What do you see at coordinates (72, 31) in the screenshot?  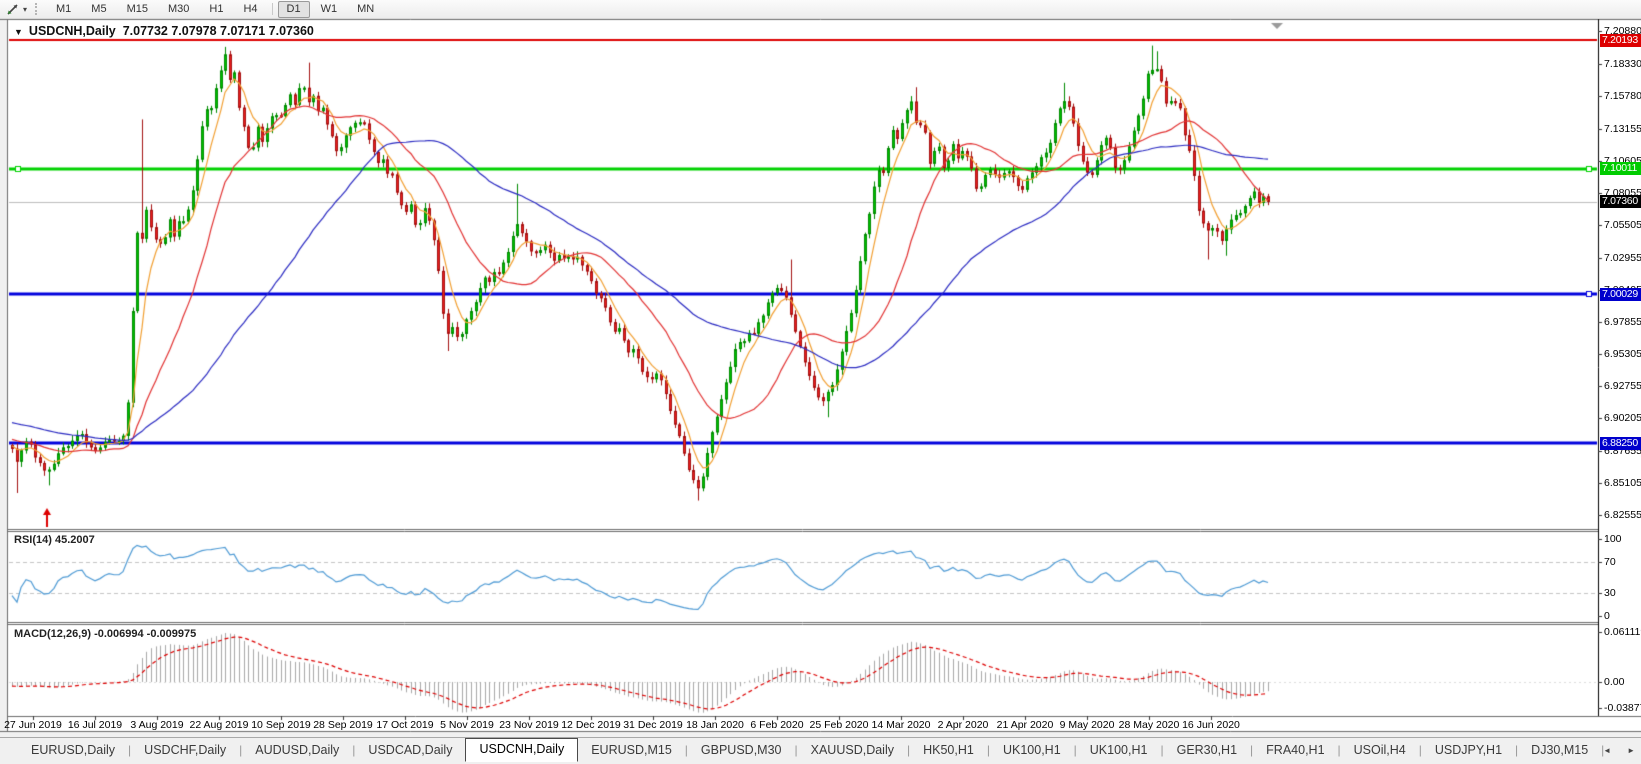 I see `chart-symbol-period: USDCNH,Daily` at bounding box center [72, 31].